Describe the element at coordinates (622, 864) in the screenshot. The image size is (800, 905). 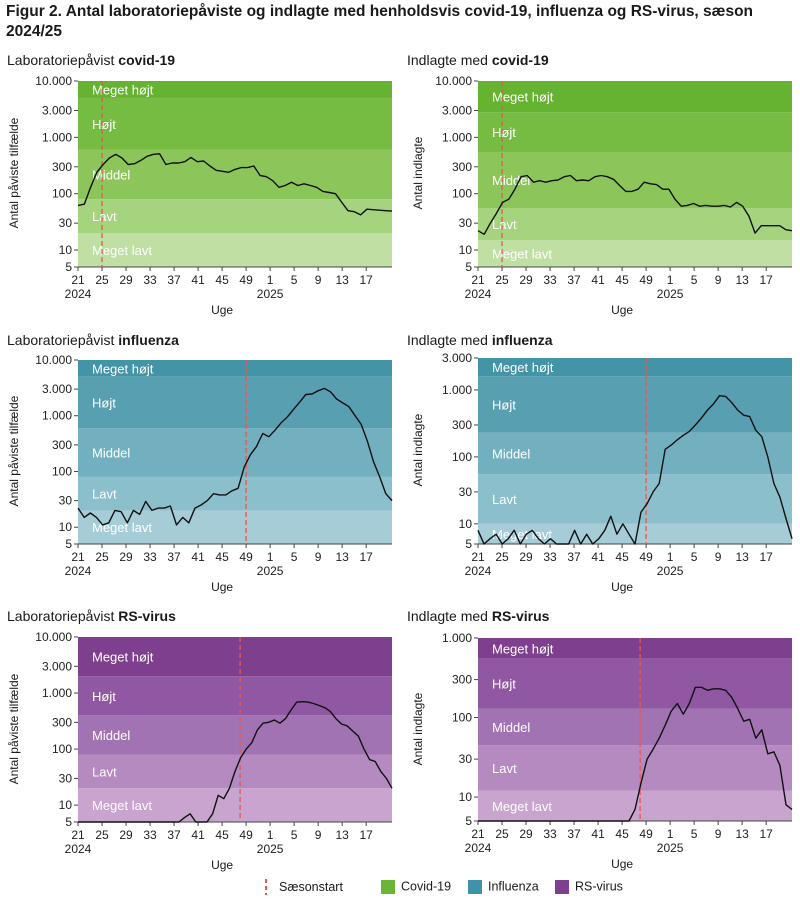
I see `x-axis-label: Uge` at that location.